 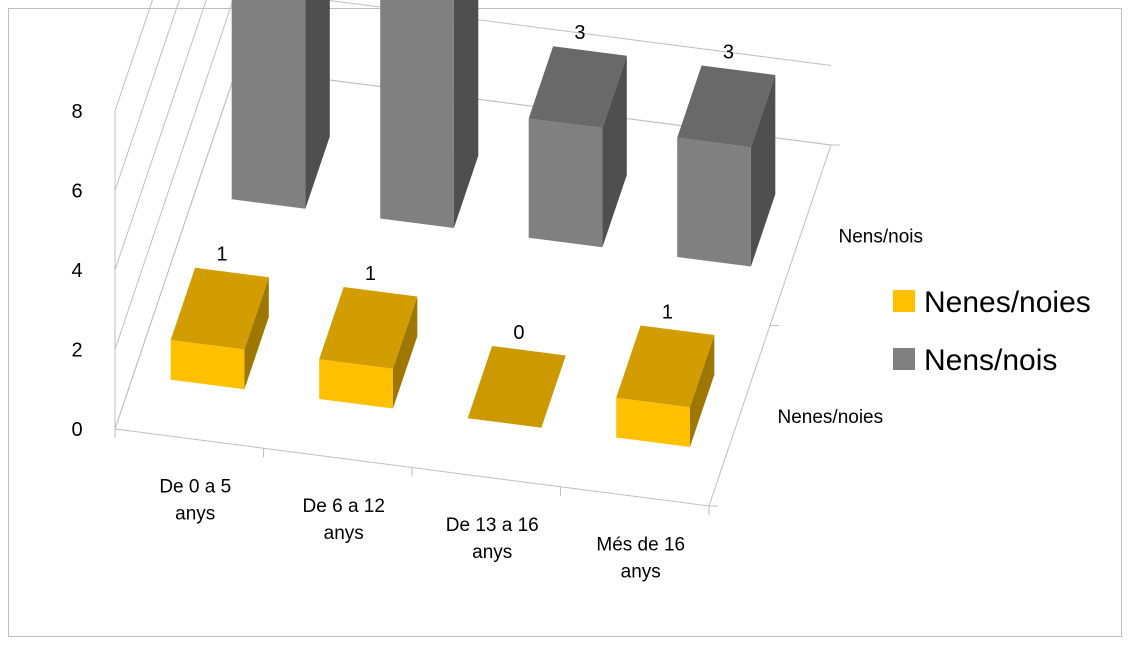 I want to click on category-label: Més de 16 anys, so click(x=640, y=558).